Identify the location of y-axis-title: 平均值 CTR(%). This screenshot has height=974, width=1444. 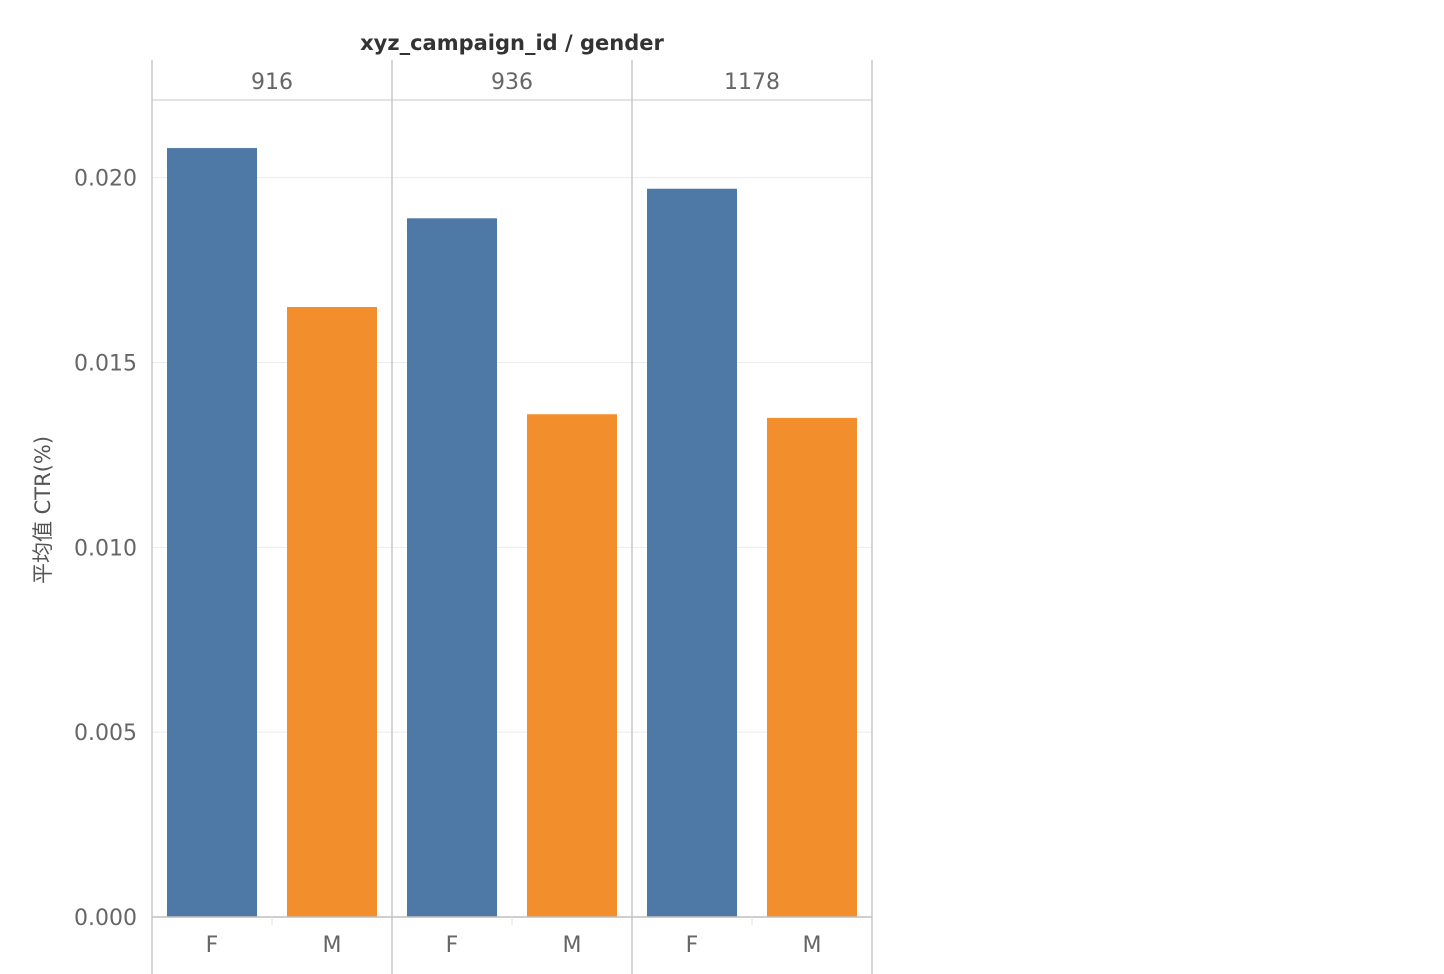
(43, 510).